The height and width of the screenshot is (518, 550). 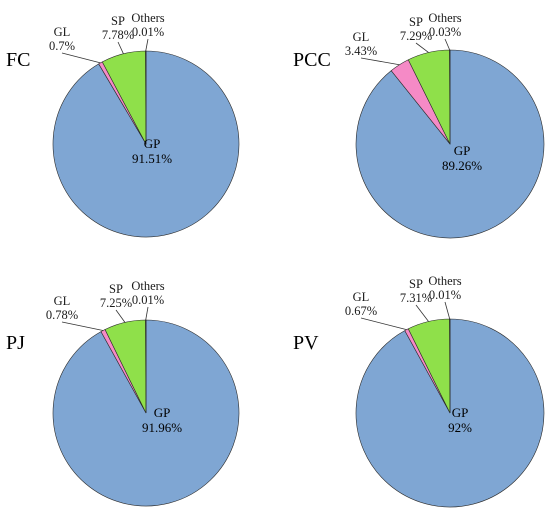 I want to click on slice-value-gl: 0.67%, so click(x=361, y=311).